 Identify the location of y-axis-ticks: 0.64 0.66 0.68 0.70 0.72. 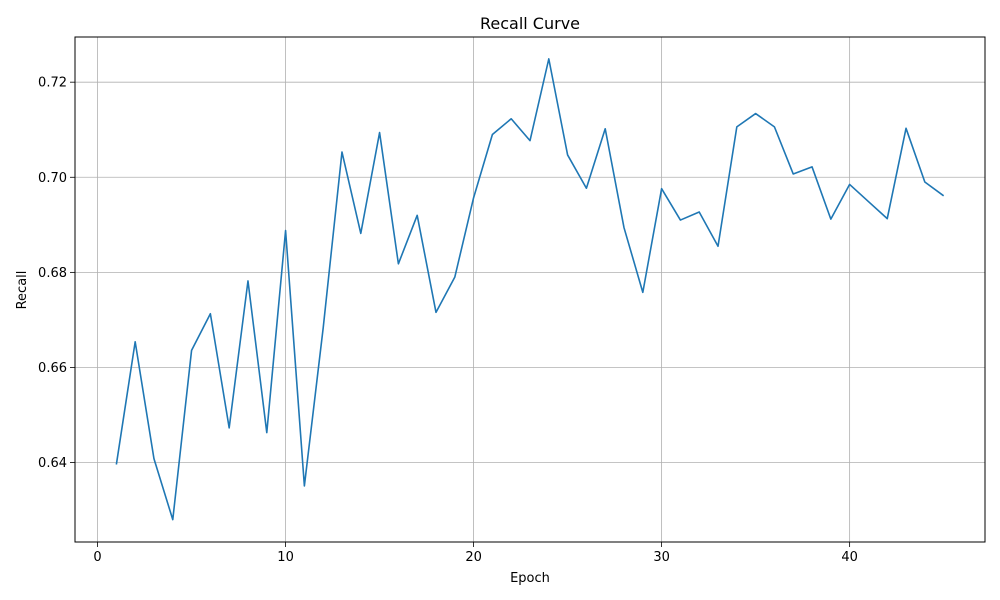
(56, 273).